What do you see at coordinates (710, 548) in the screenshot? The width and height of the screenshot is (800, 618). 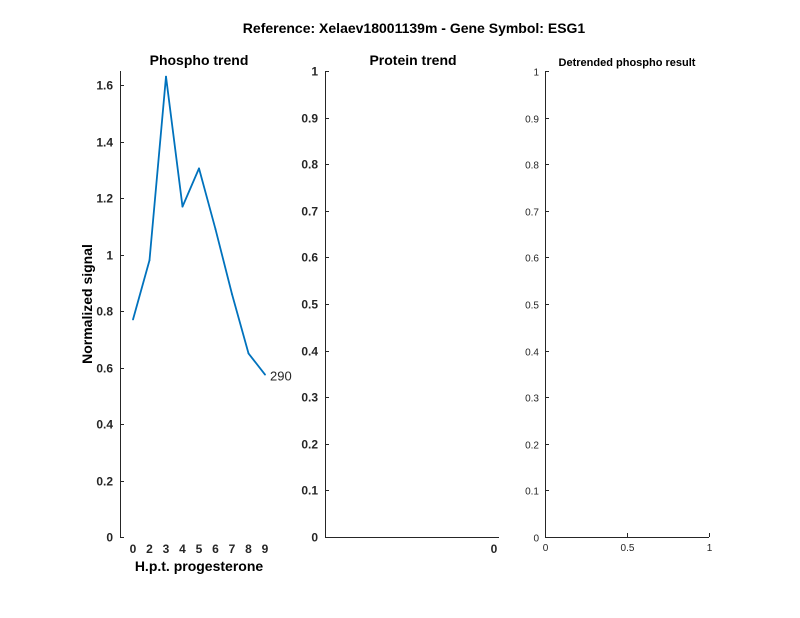 I see `detrended-x-tick-label: 1` at bounding box center [710, 548].